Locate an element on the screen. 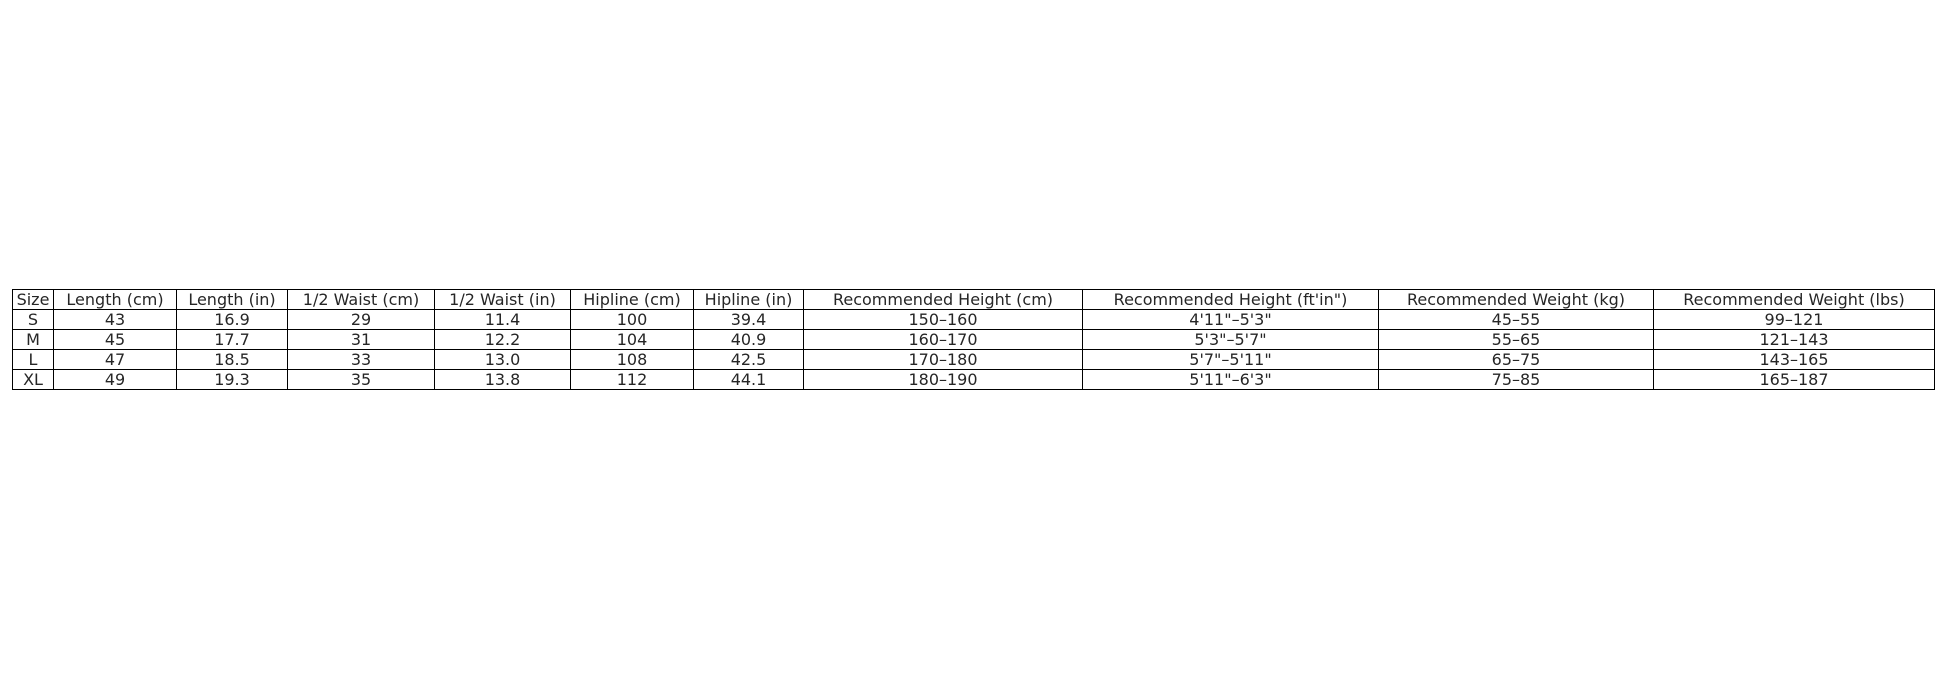  table-cell: 65–75 is located at coordinates (1516, 359).